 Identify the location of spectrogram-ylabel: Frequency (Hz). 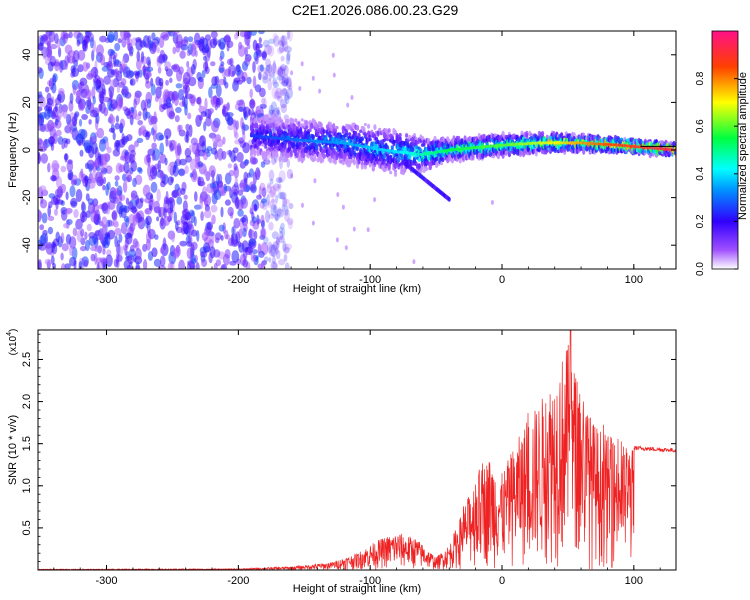
(13, 150).